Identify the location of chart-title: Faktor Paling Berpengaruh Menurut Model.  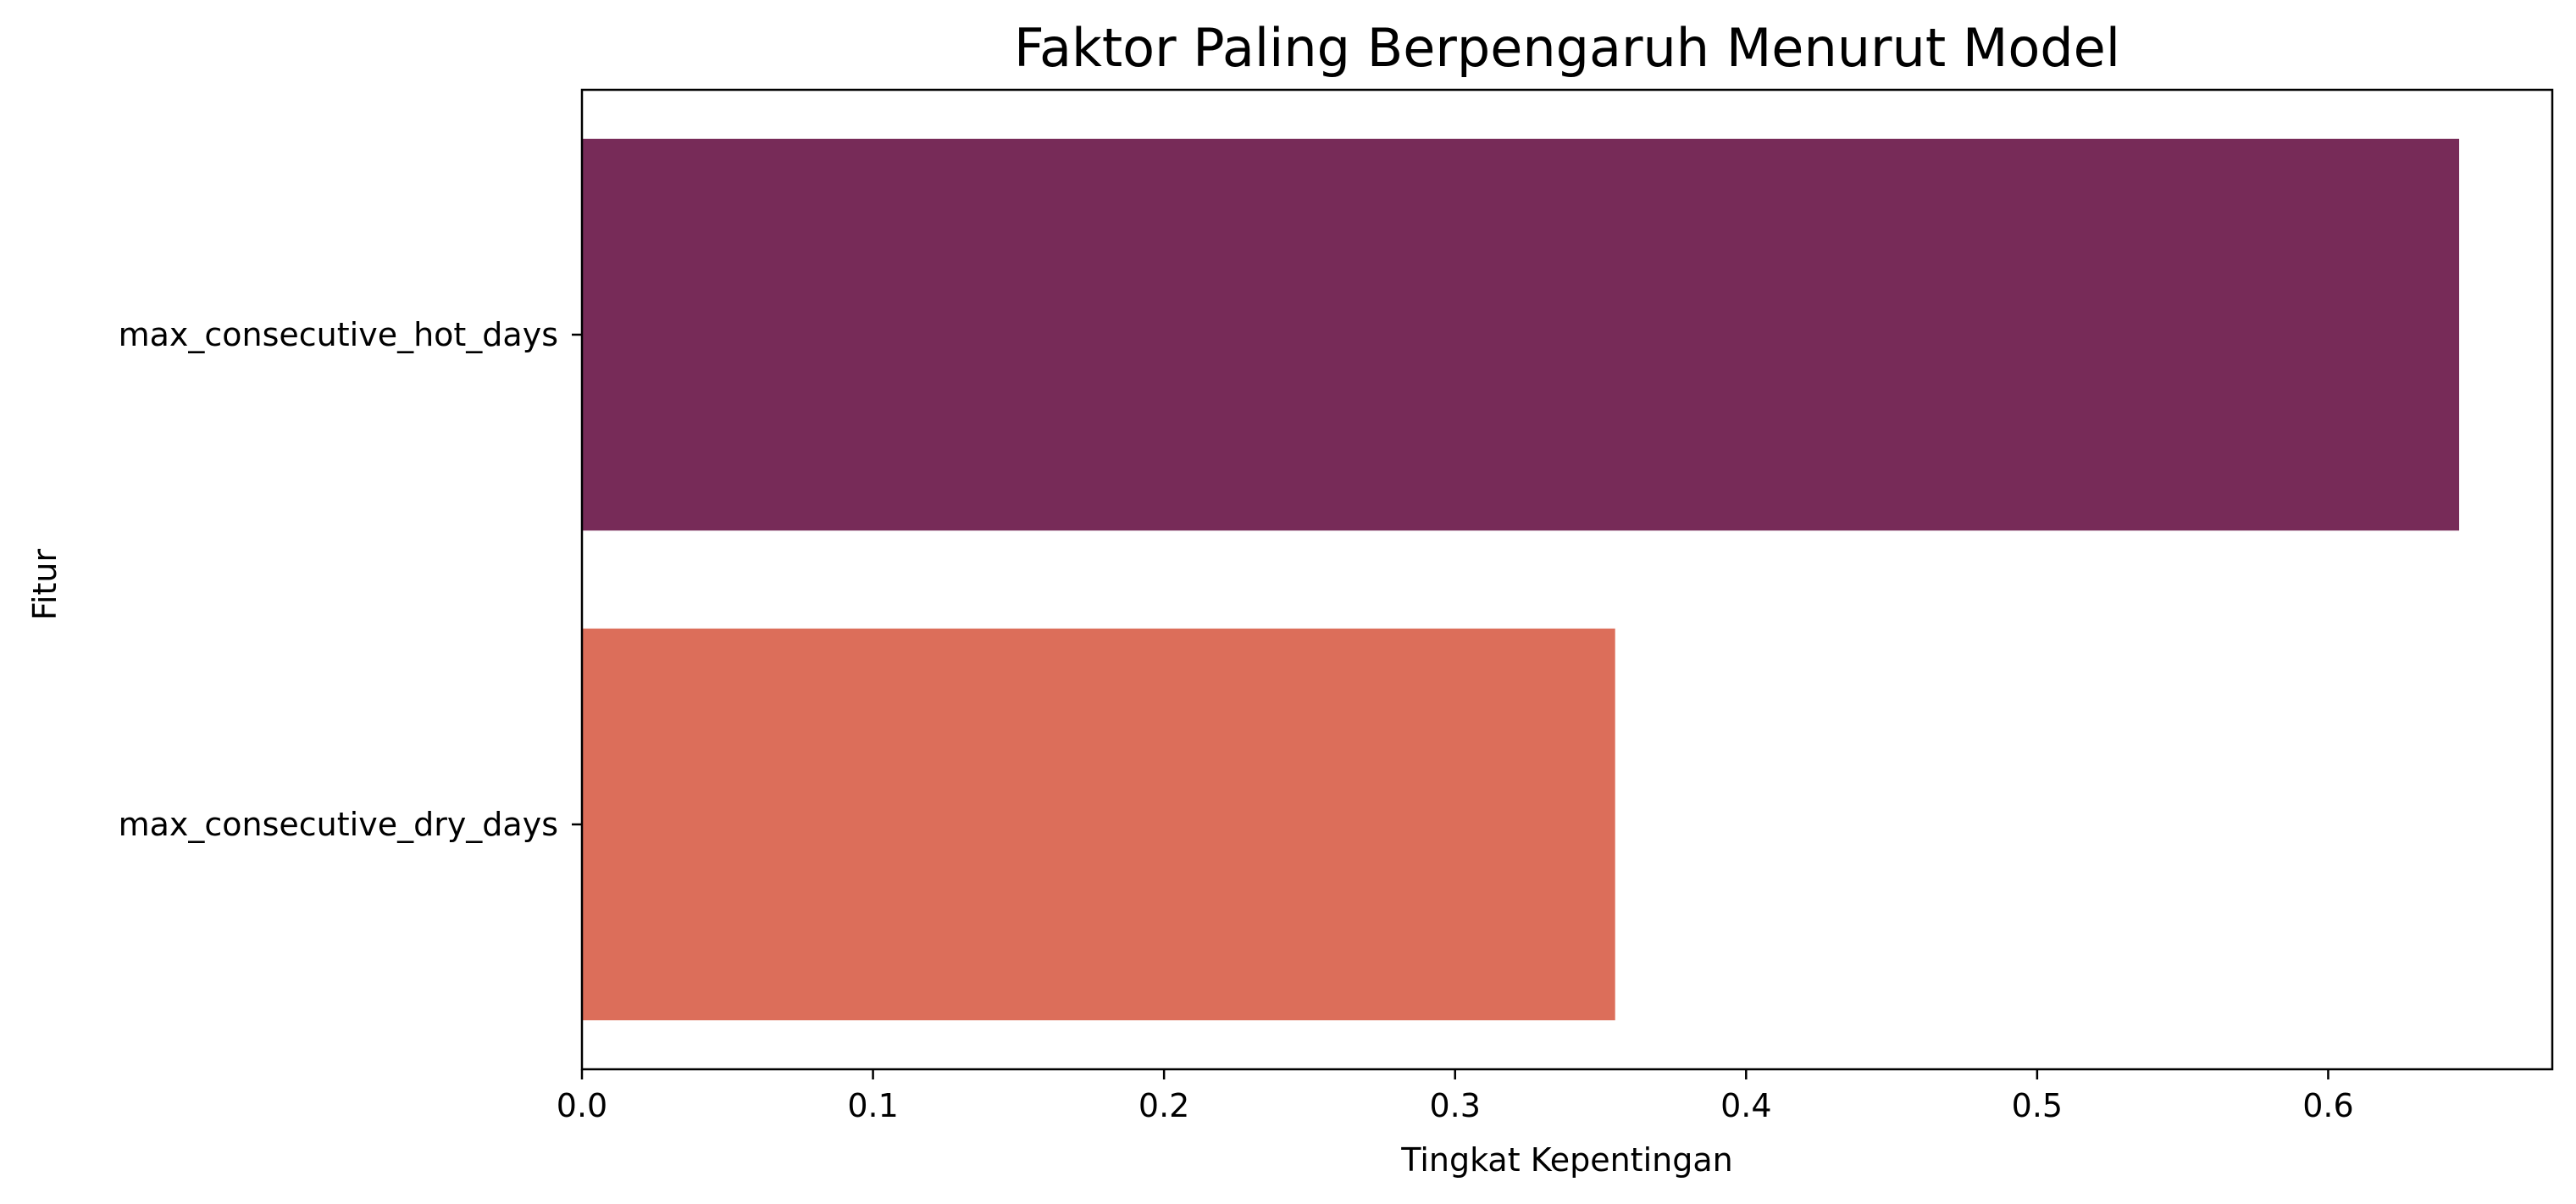
(1567, 48).